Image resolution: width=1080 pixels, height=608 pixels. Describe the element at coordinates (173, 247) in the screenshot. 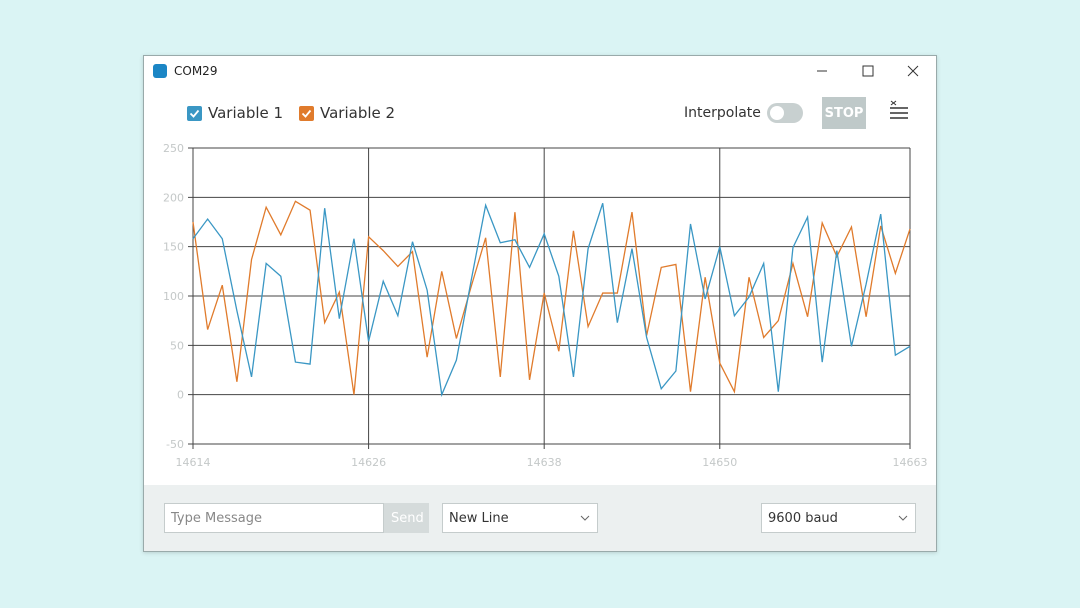

I see `y-tick-label: 150` at that location.